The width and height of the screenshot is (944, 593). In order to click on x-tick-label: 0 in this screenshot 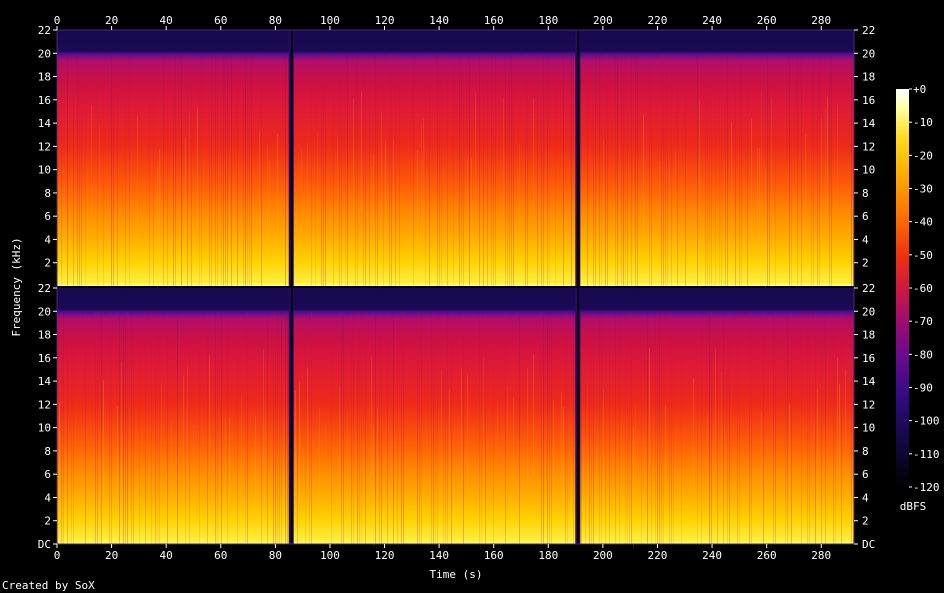, I will do `click(57, 555)`.